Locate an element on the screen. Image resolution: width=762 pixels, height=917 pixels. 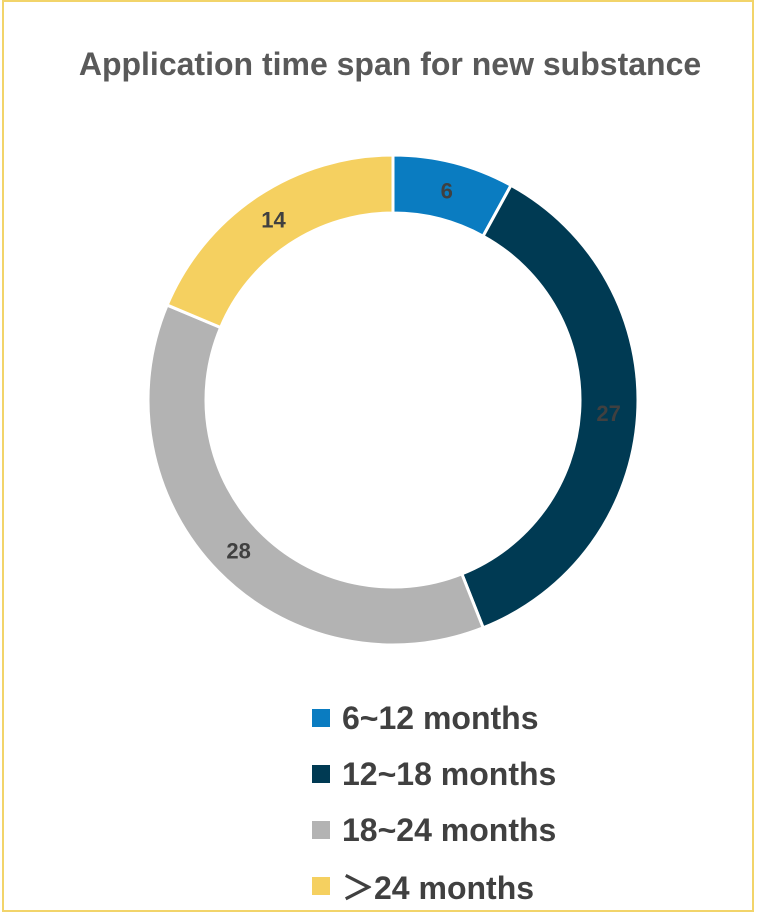
legend-item: ＞24 months is located at coordinates (434, 886).